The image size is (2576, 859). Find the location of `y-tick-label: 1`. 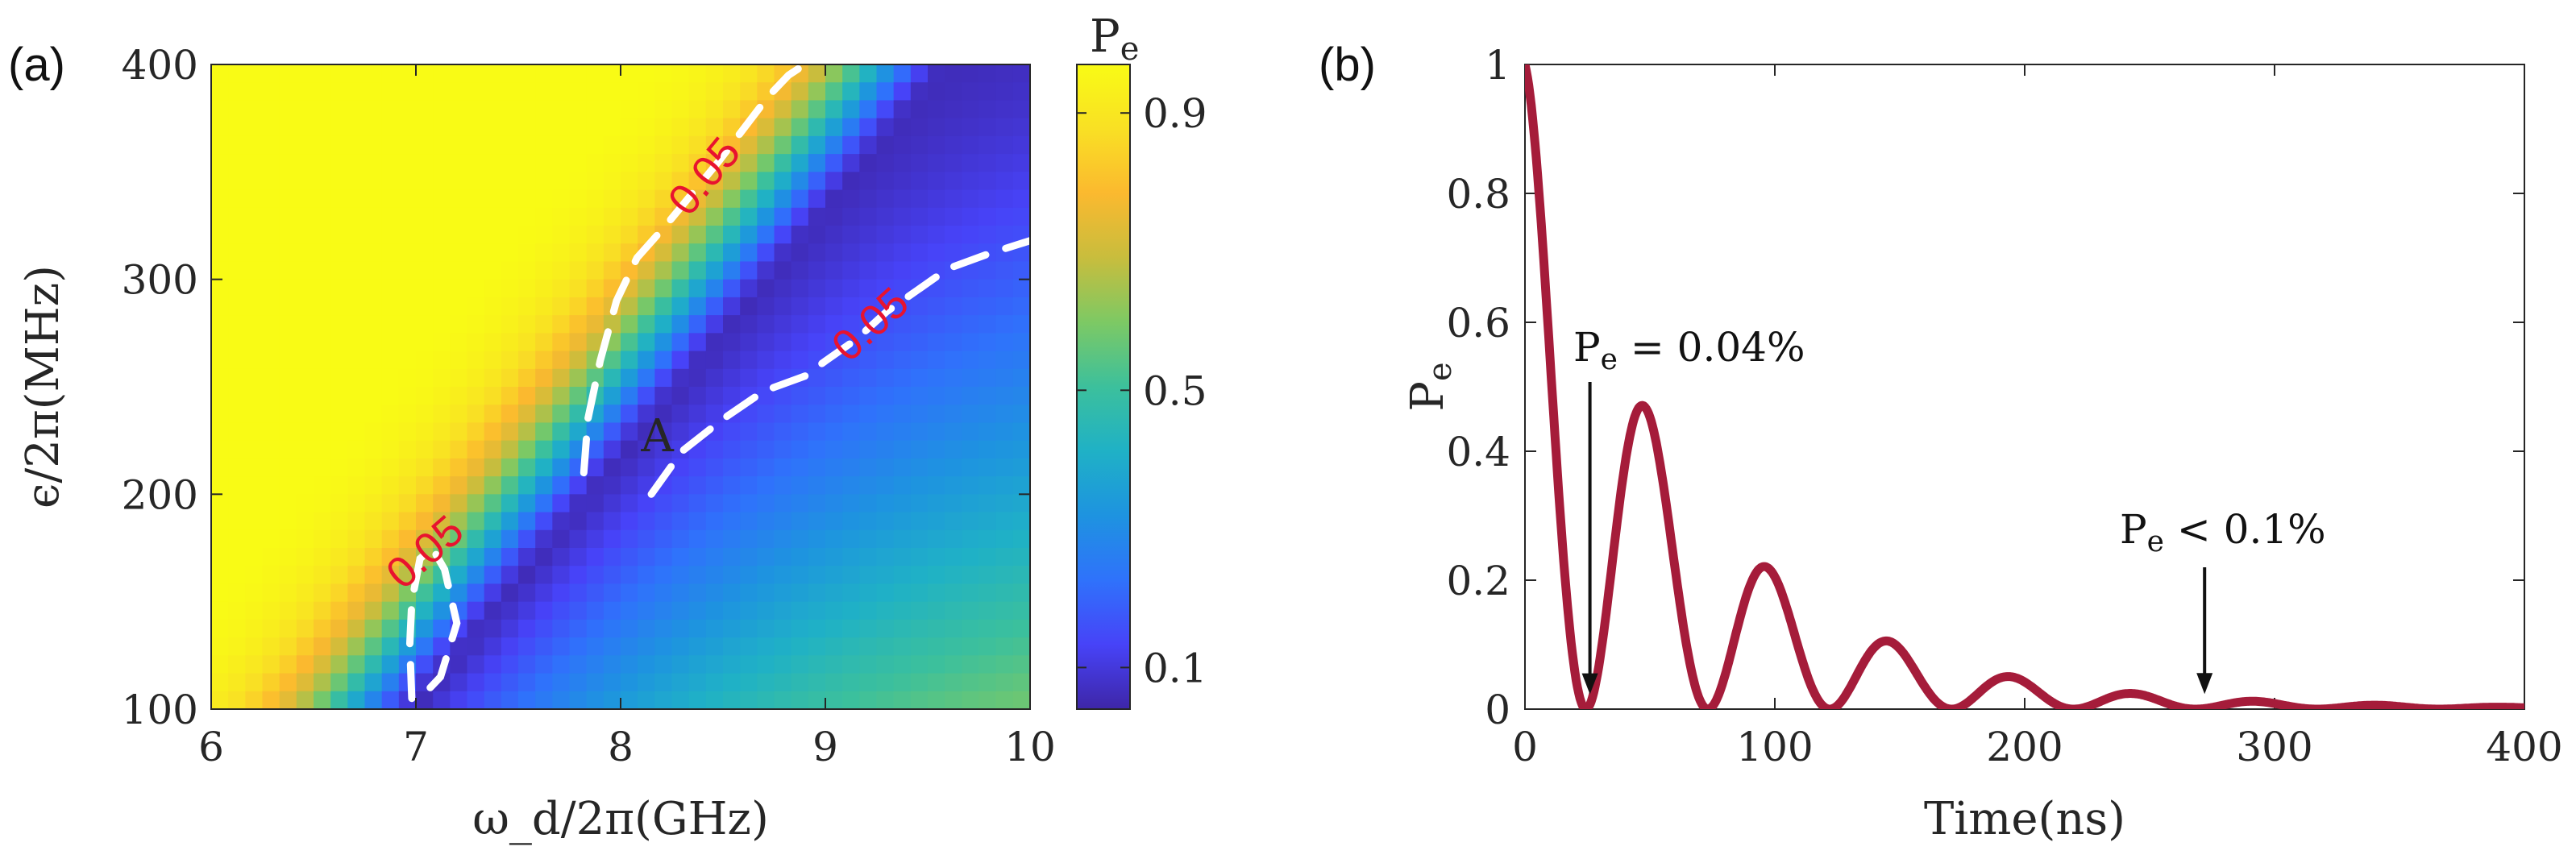

y-tick-label: 1 is located at coordinates (1497, 65).